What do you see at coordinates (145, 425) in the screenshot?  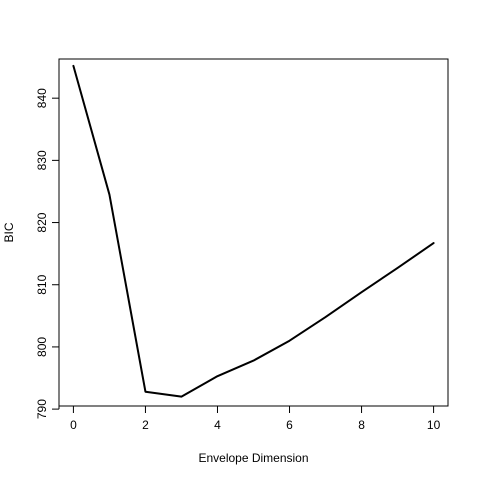 I see `x-tick-label: 2` at bounding box center [145, 425].